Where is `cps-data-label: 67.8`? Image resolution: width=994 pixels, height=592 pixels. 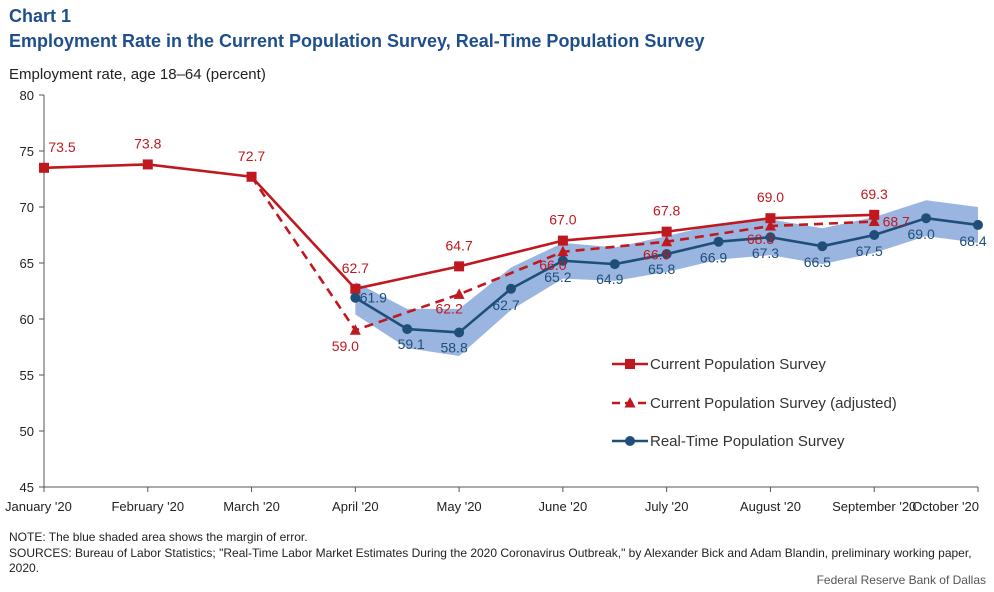
cps-data-label: 67.8 is located at coordinates (666, 211).